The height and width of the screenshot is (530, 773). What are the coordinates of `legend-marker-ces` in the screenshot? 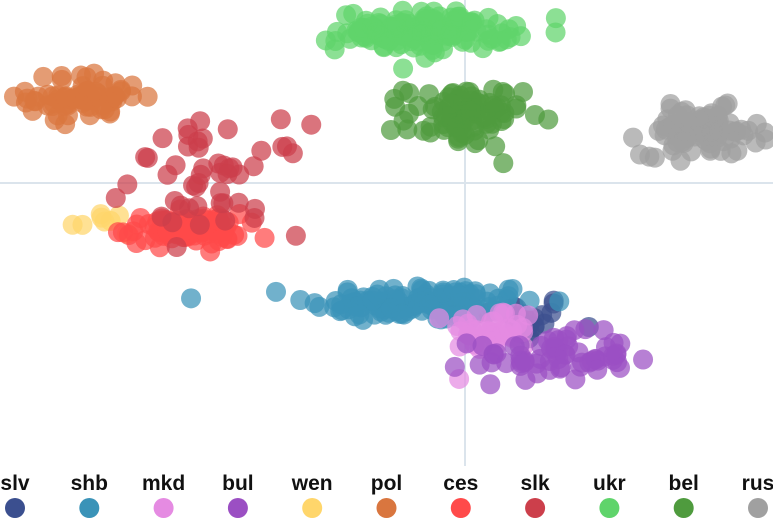 It's located at (460, 508).